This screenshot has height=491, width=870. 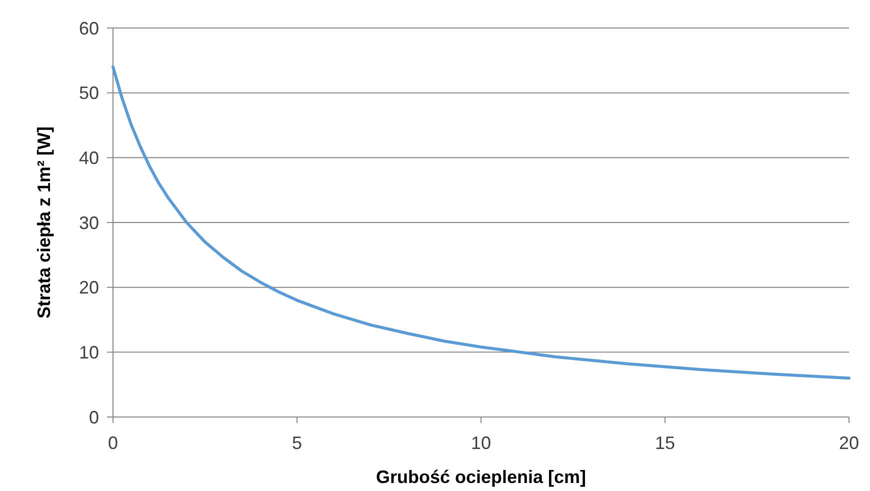 I want to click on x-tick-label: 15, so click(x=665, y=443).